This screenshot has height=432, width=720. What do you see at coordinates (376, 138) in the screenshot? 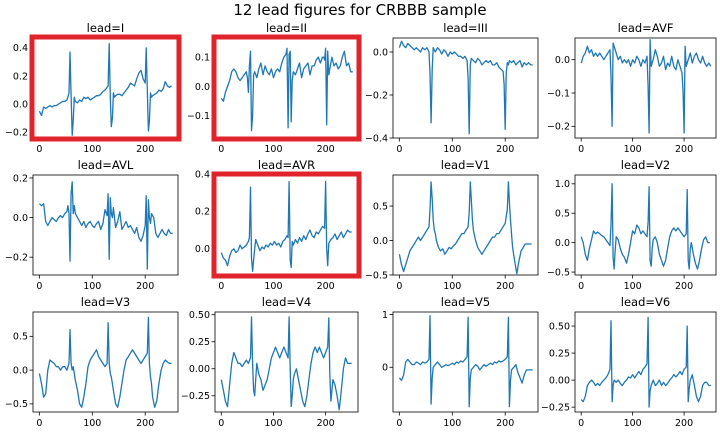
I see `y-tick-label: −0.4` at bounding box center [376, 138].